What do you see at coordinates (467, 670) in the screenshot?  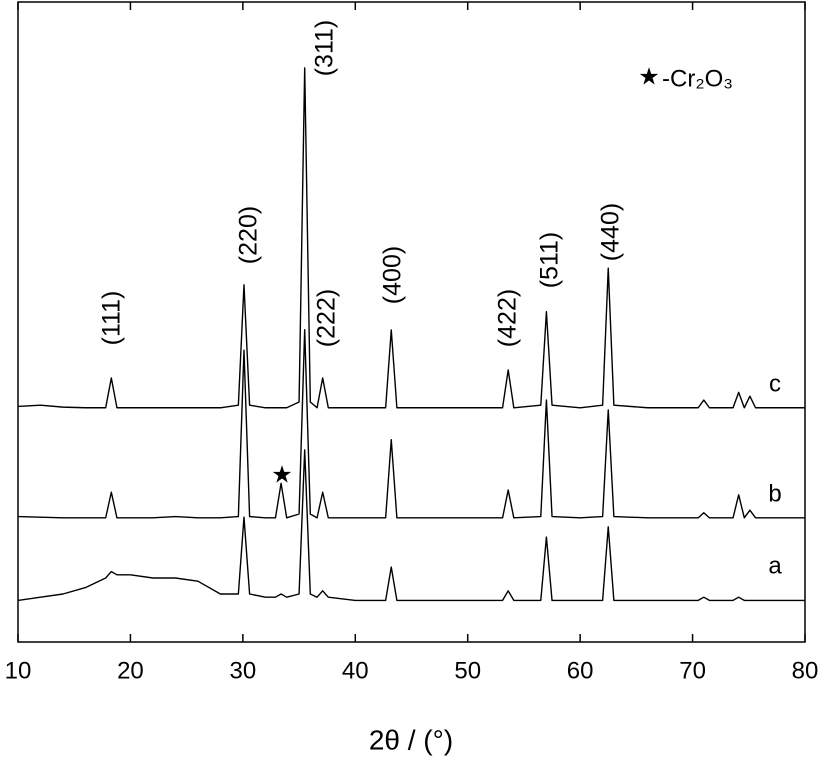 I see `x-tick-label: 50` at bounding box center [467, 670].